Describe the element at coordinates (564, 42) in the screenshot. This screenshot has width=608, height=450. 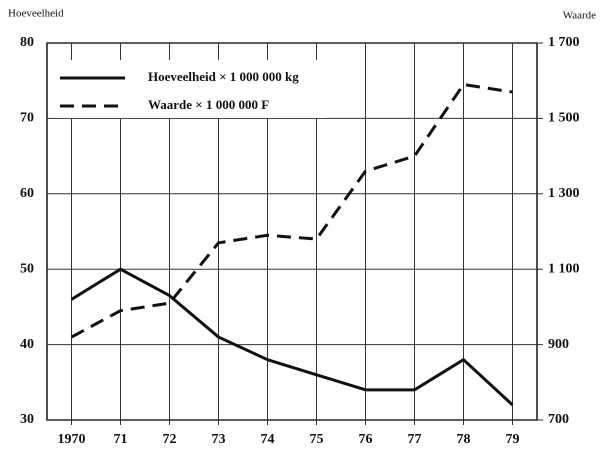
I see `y2-tick-label: 1 700` at that location.